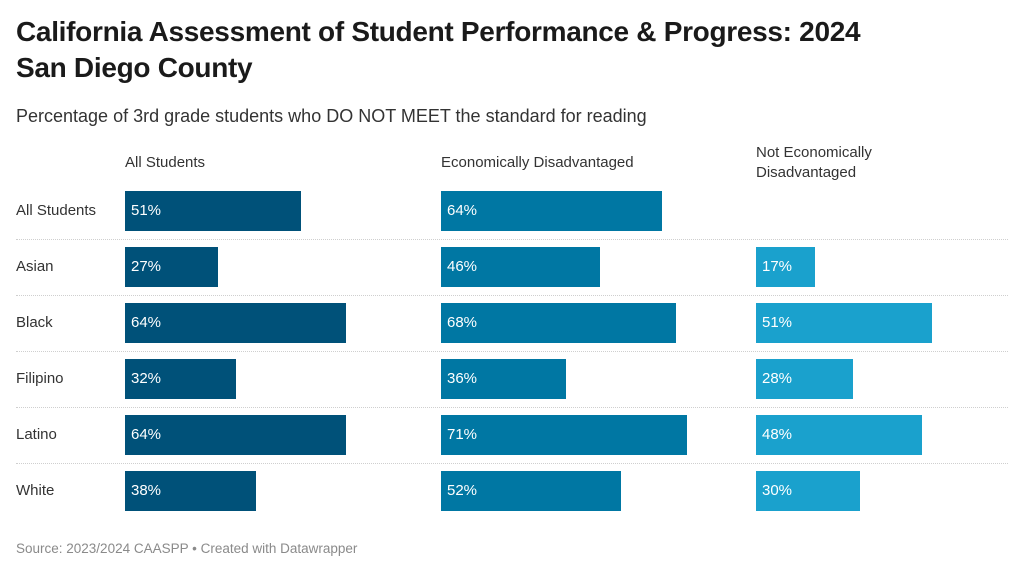 Image resolution: width=1024 pixels, height=574 pixels. I want to click on title-line-2: San Diego County, so click(134, 67).